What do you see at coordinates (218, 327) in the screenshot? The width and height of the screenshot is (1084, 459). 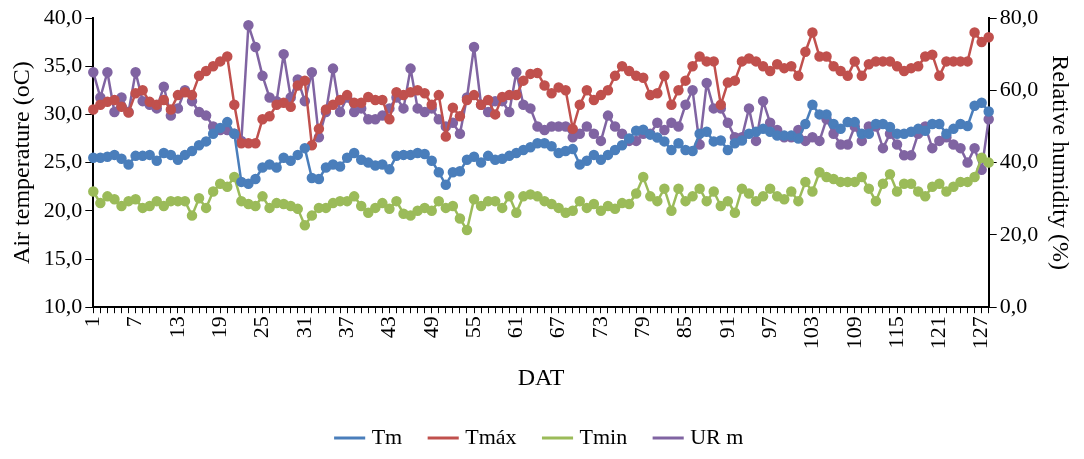 I see `x-tick-label: 19` at bounding box center [218, 327].